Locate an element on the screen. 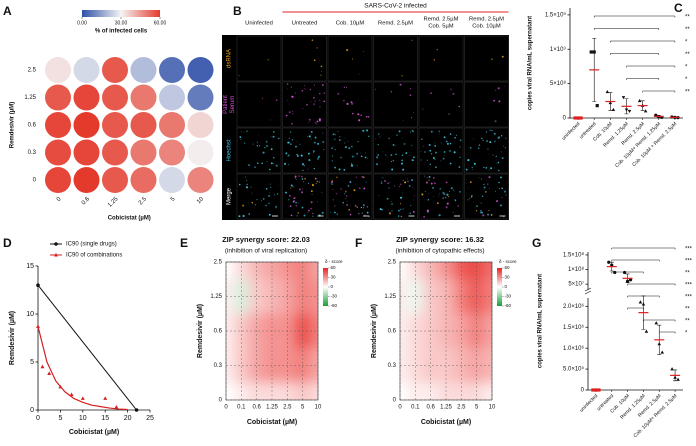  colorbar-label: % of infected cells is located at coordinates (121, 32).